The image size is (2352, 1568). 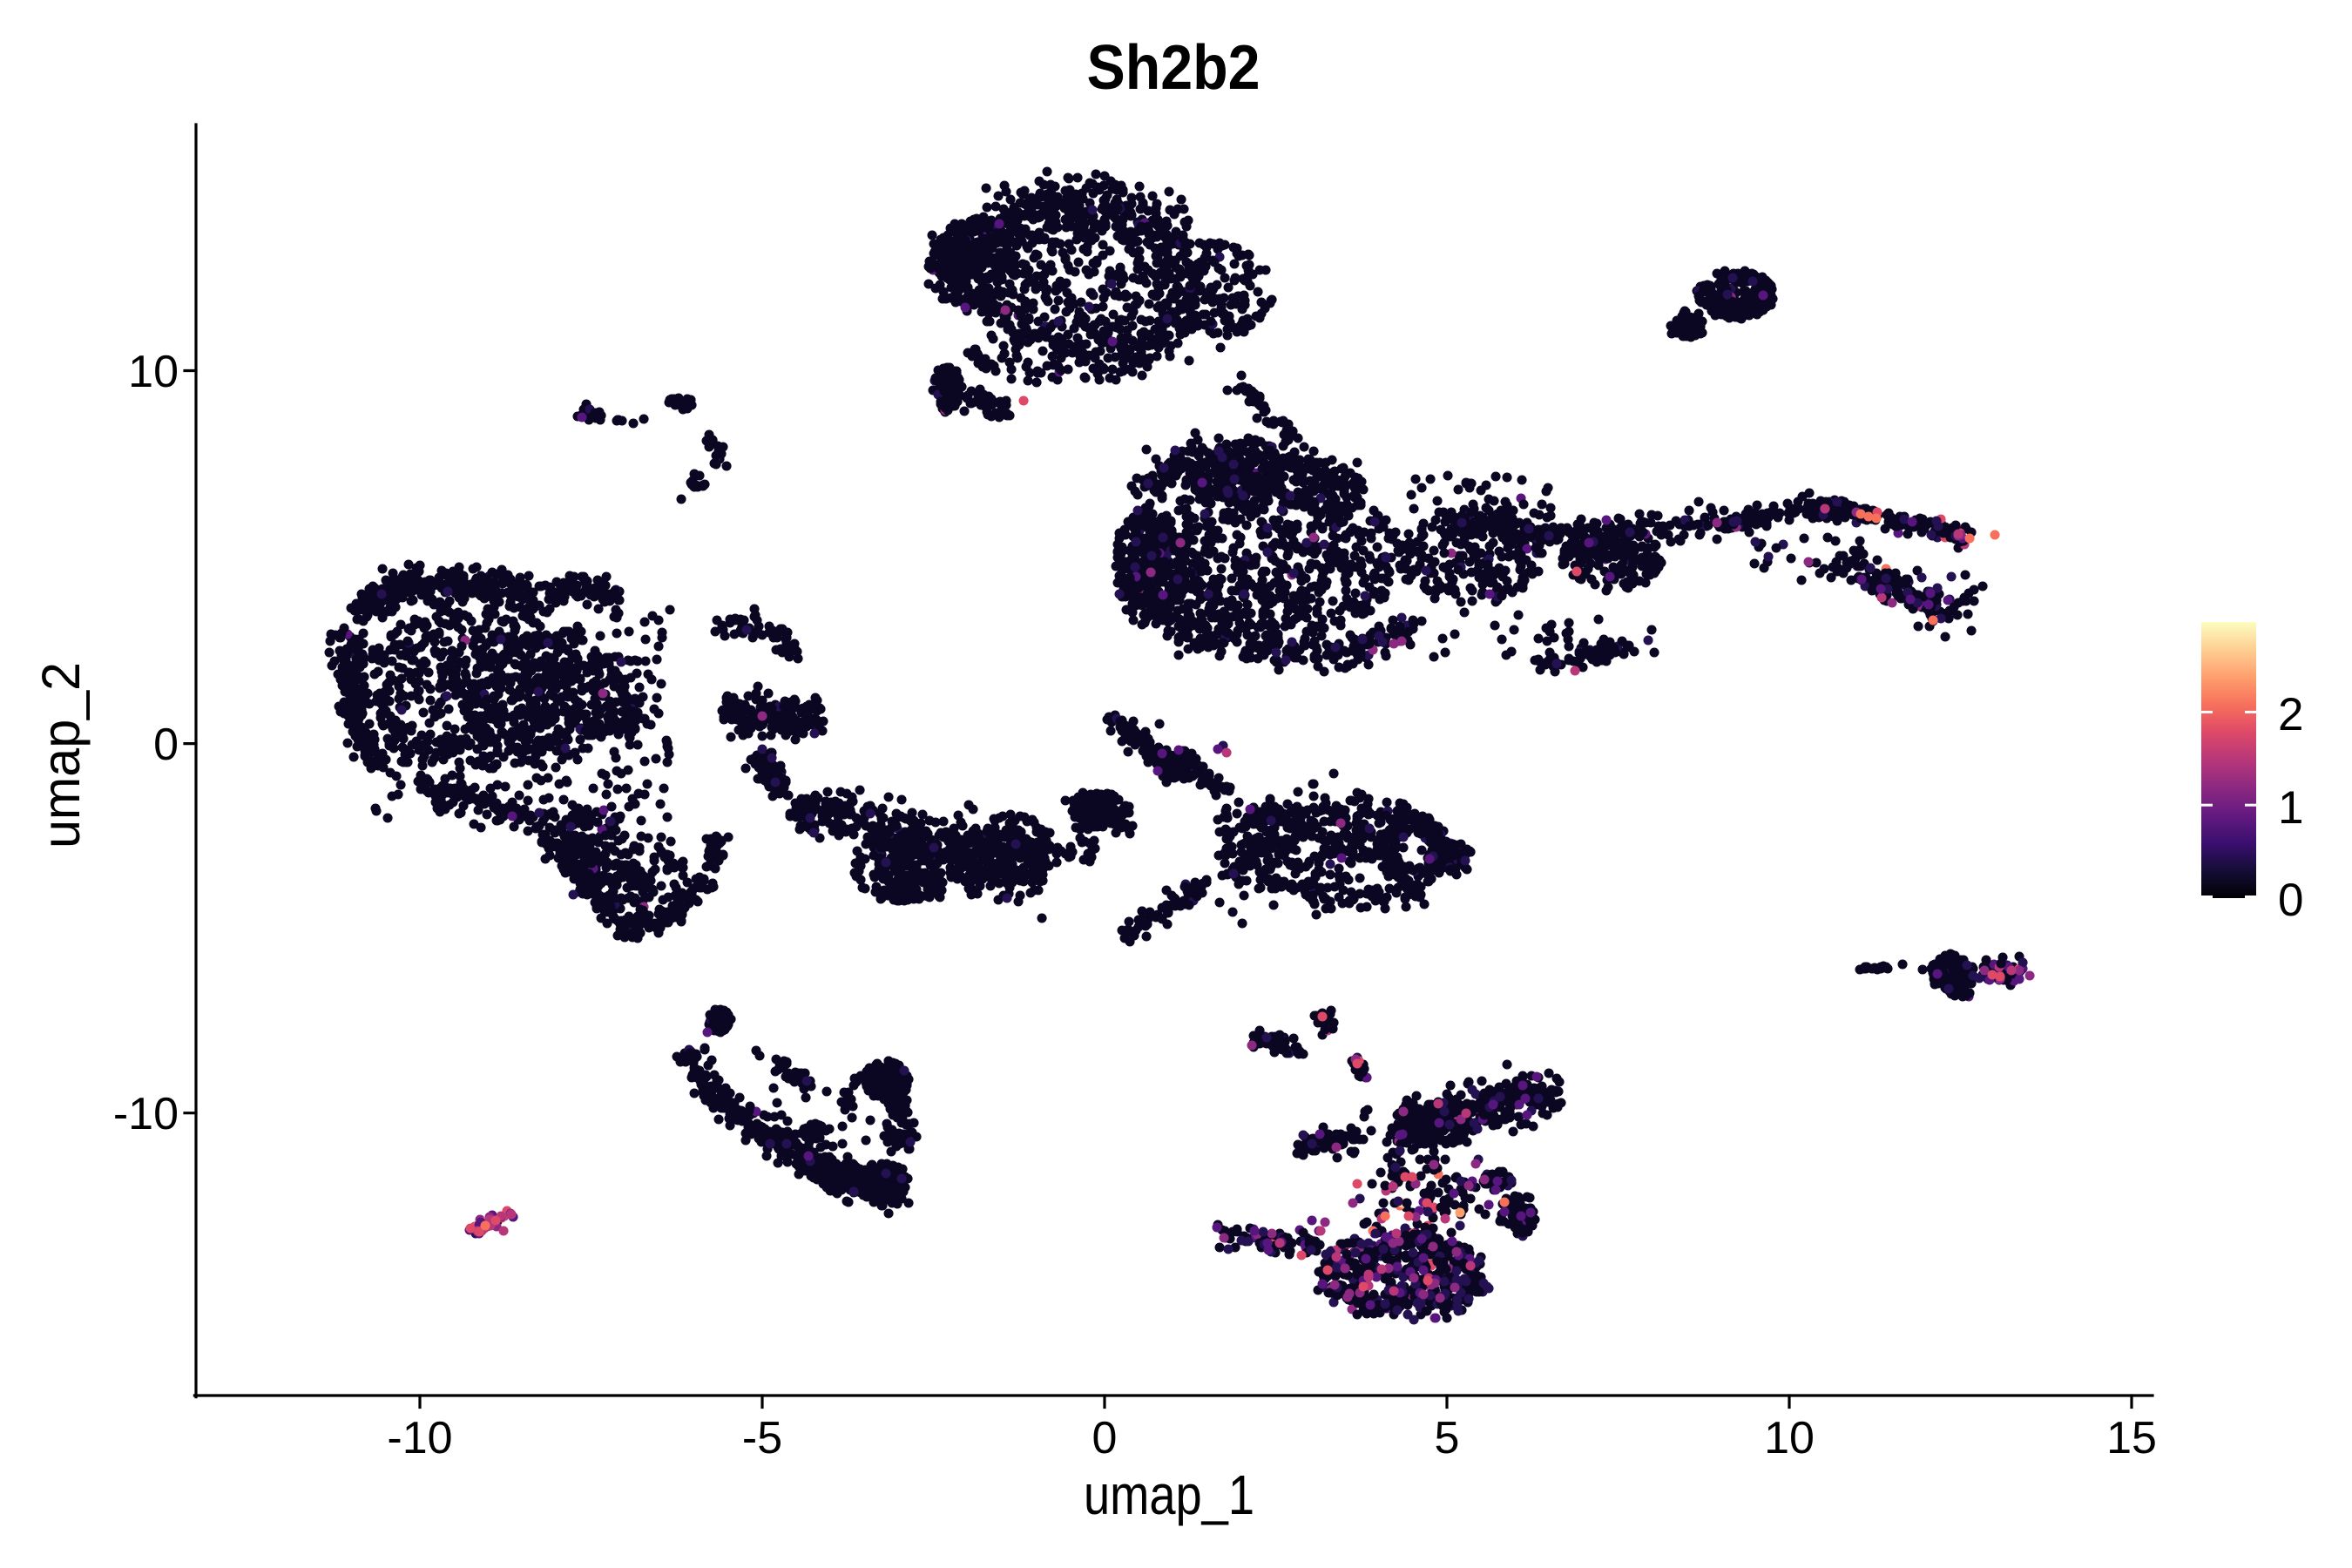 I want to click on svg-text: umap_2, so click(x=61, y=755).